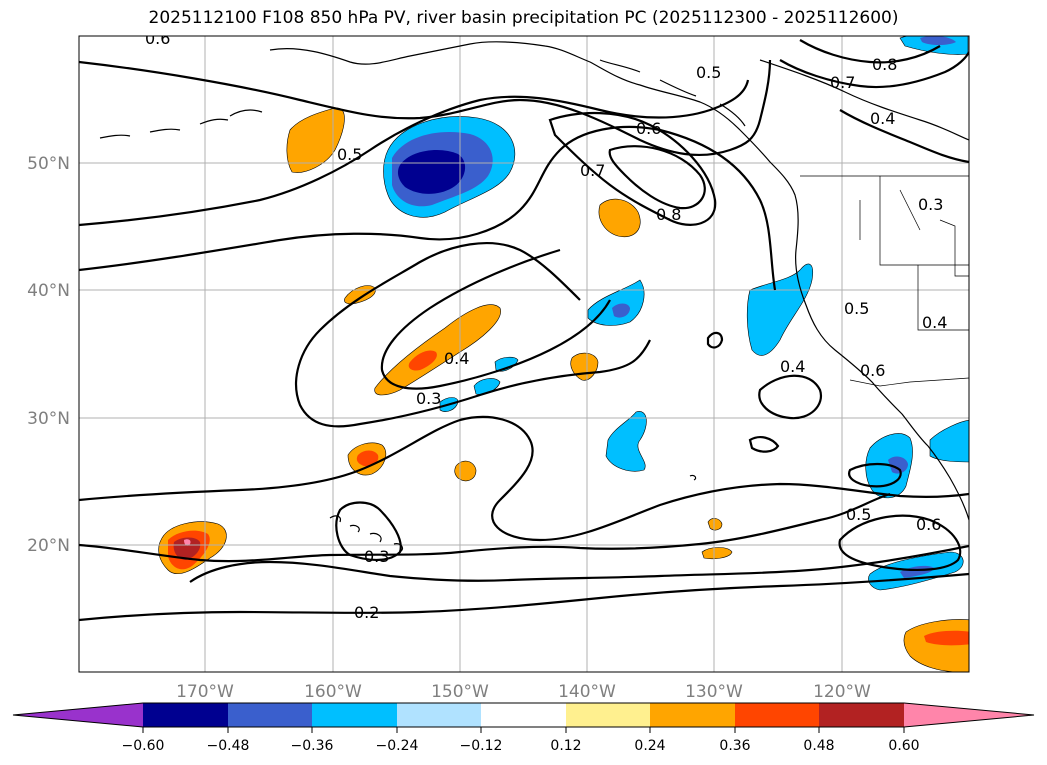 This screenshot has height=765, width=1047. Describe the element at coordinates (842, 692) in the screenshot. I see `lon-label: 120°W` at that location.